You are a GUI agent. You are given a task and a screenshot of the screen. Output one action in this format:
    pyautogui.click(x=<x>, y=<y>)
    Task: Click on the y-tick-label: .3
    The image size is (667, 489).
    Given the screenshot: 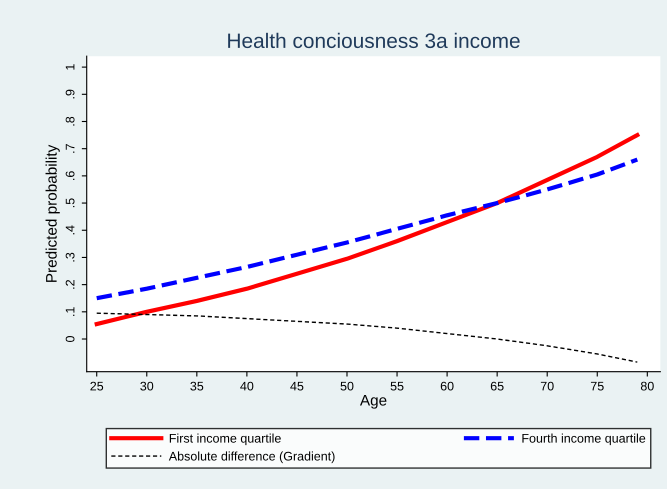 What is the action you would take?
    pyautogui.click(x=70, y=257)
    